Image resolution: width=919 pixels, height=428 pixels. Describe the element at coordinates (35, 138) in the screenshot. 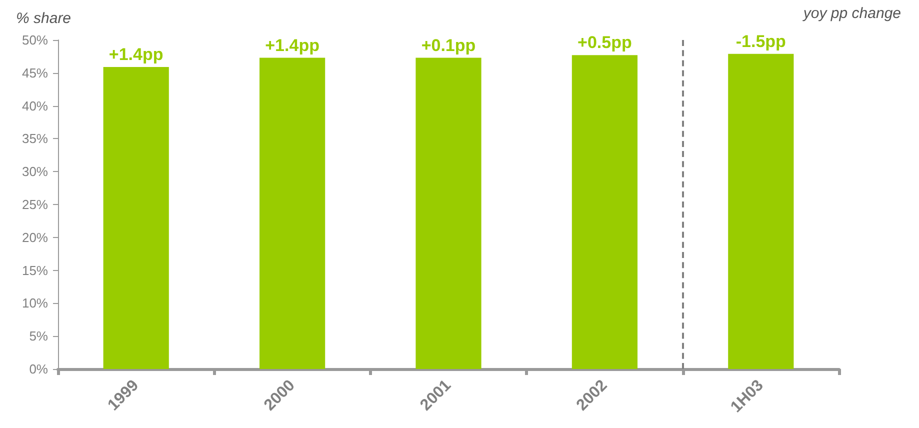

I see `y-tick-label: 35%` at that location.